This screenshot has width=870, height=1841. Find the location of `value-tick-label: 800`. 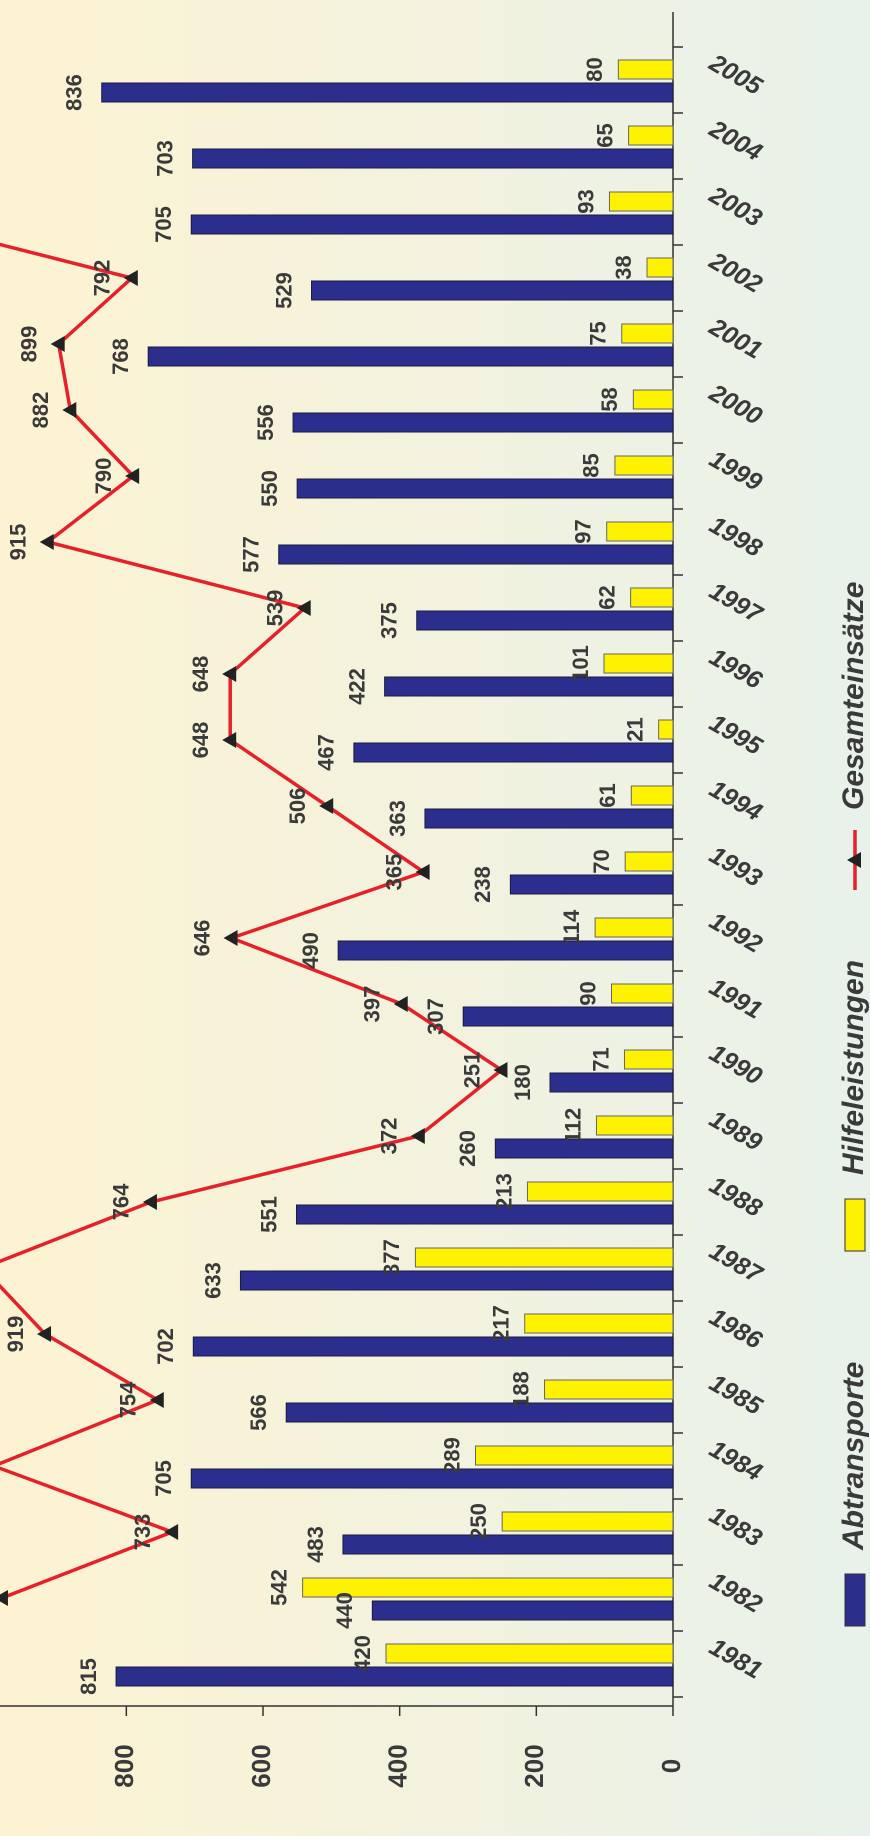

value-tick-label: 800 is located at coordinates (124, 1765).